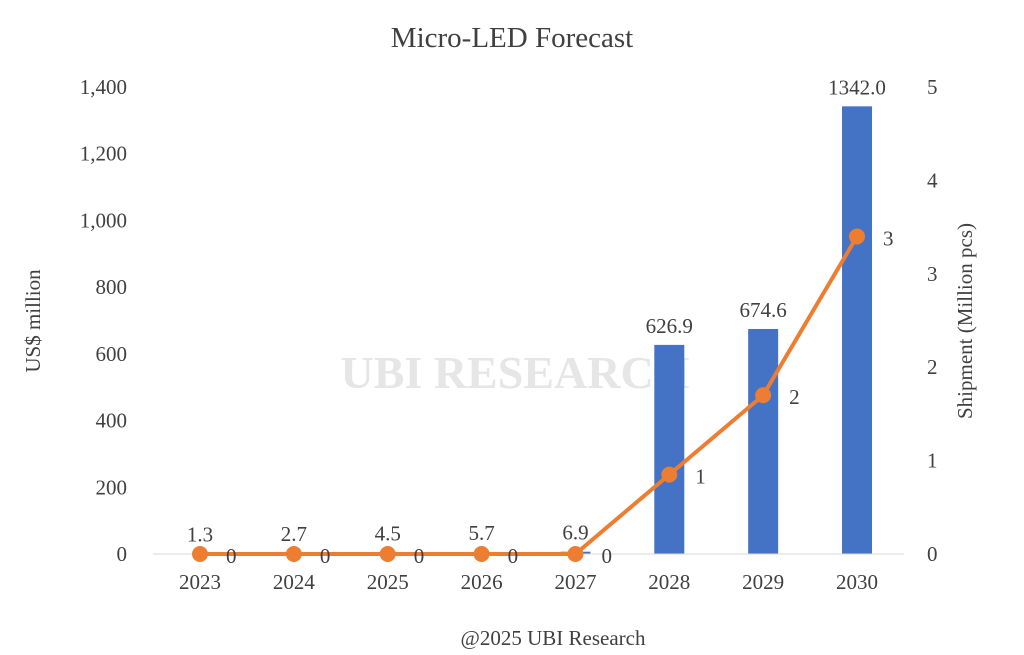 The height and width of the screenshot is (655, 1024). I want to click on y2-tick-label: 3, so click(932, 274).